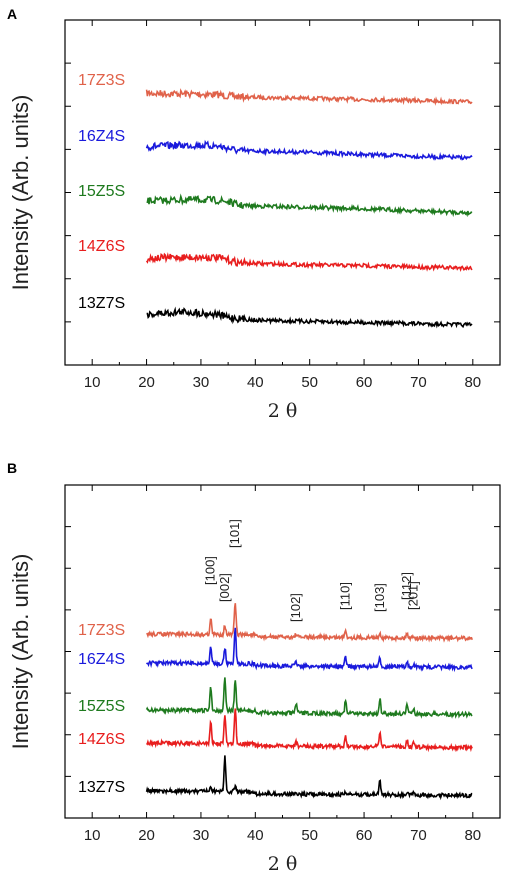 Image resolution: width=510 pixels, height=886 pixels. Describe the element at coordinates (210, 570) in the screenshot. I see `peak-label: [100]` at that location.